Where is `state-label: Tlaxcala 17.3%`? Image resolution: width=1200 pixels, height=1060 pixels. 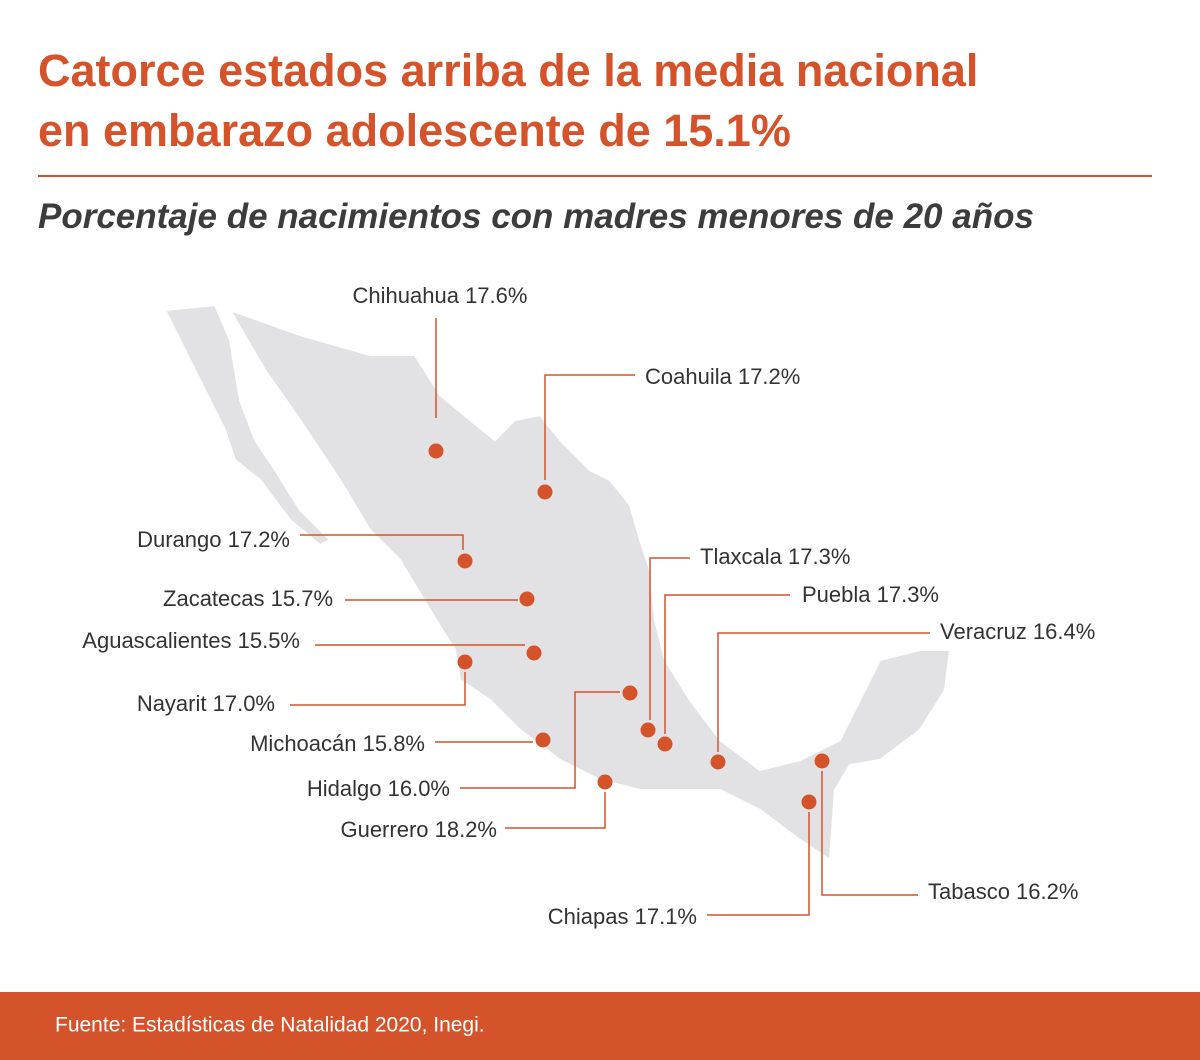 state-label: Tlaxcala 17.3% is located at coordinates (775, 556).